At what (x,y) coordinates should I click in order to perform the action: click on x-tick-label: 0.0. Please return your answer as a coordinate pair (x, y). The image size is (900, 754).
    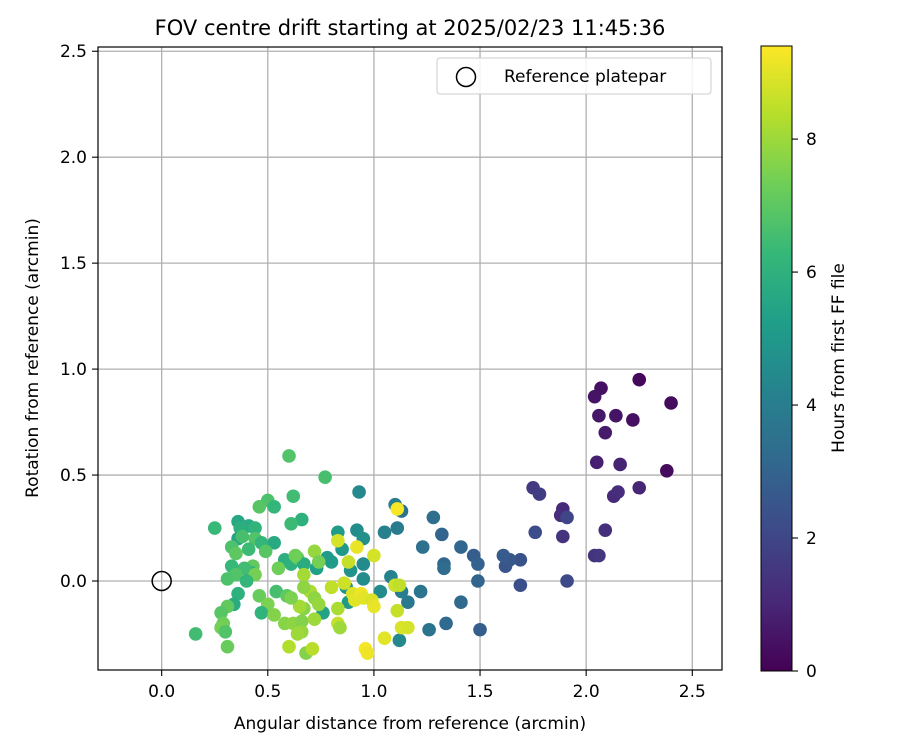
    Looking at the image, I should click on (161, 692).